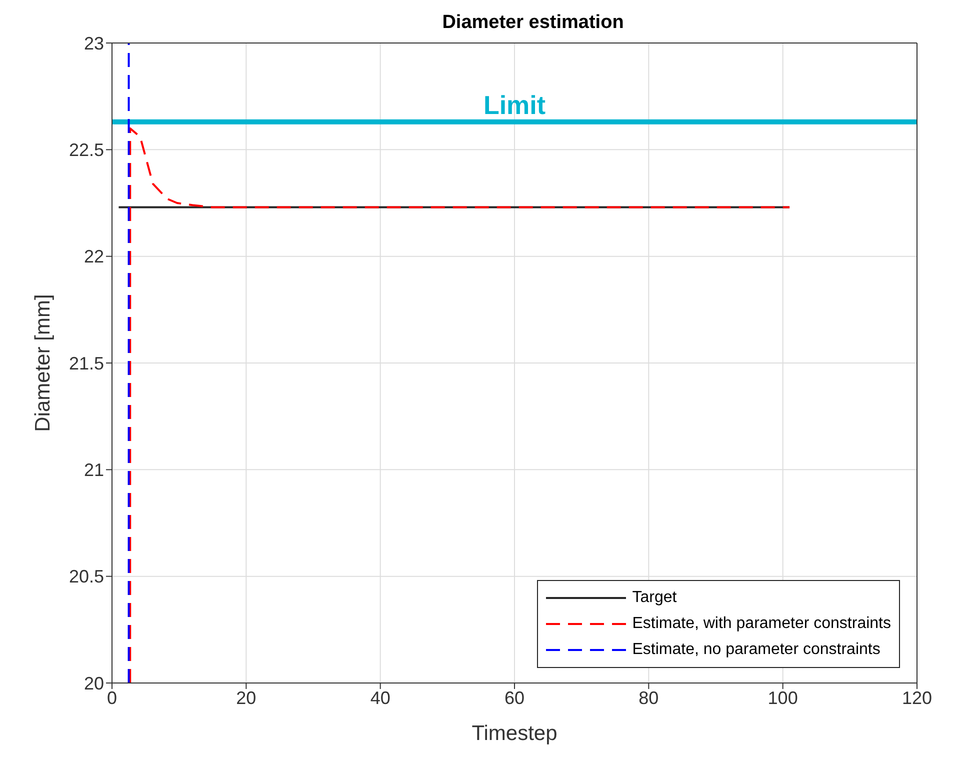 This screenshot has height=759, width=966. Describe the element at coordinates (515, 733) in the screenshot. I see `x-axis-title: Timestep` at that location.